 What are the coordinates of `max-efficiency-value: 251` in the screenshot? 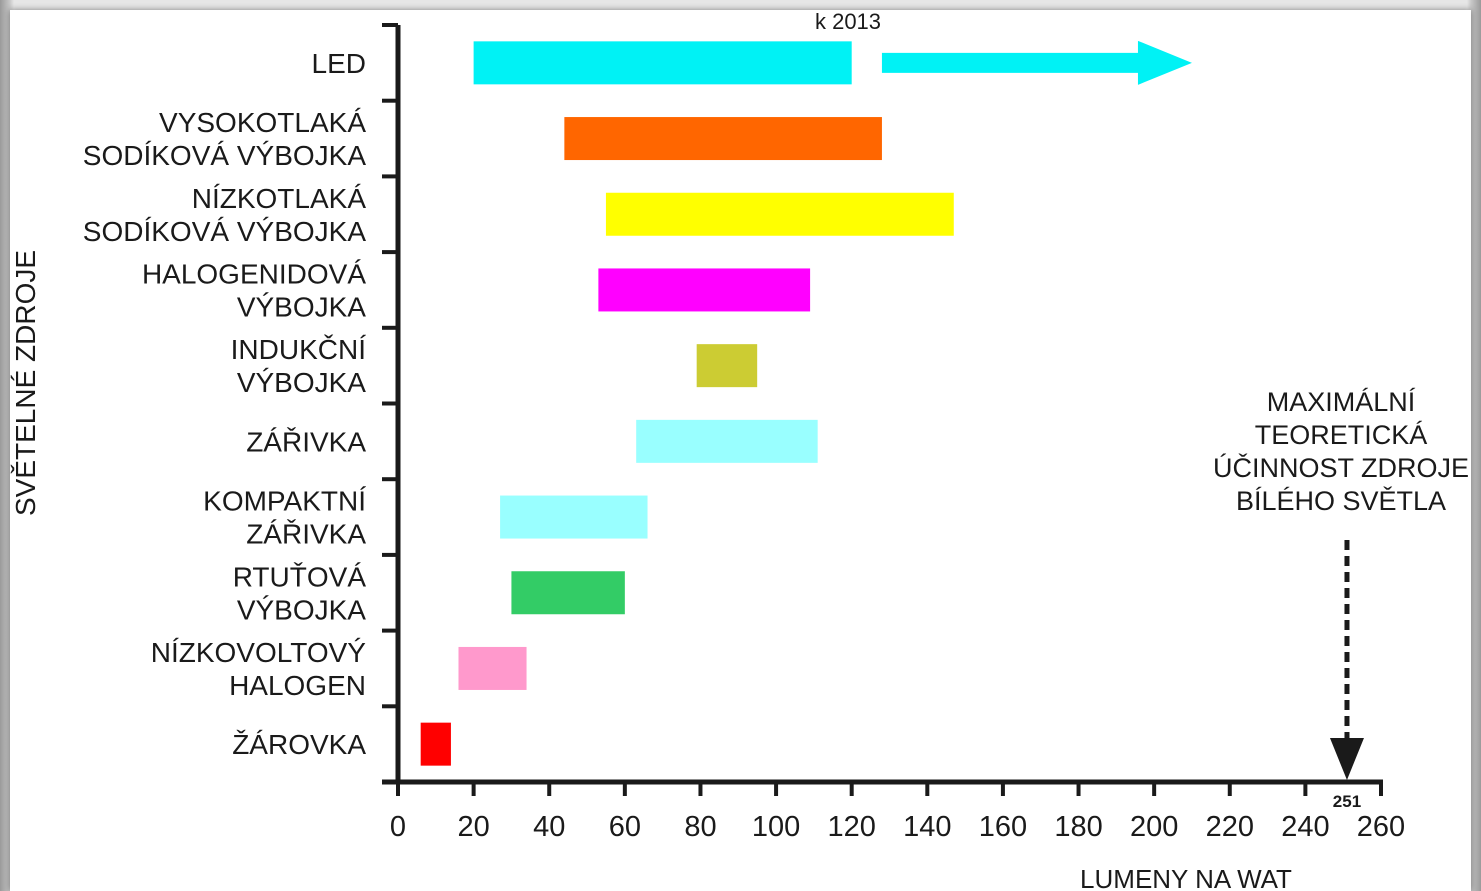 It's located at (1347, 801).